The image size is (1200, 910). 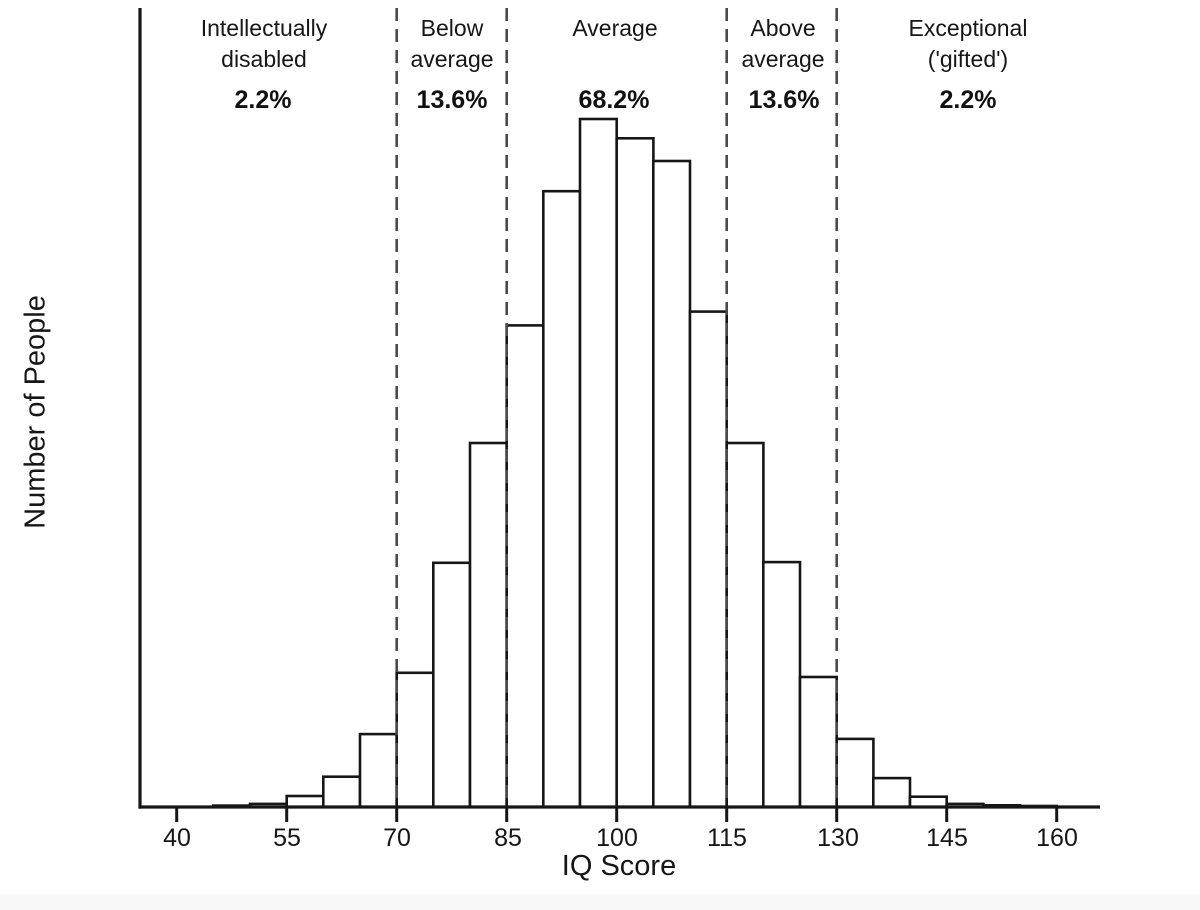 What do you see at coordinates (615, 28) in the screenshot?
I see `region-label-average: Average` at bounding box center [615, 28].